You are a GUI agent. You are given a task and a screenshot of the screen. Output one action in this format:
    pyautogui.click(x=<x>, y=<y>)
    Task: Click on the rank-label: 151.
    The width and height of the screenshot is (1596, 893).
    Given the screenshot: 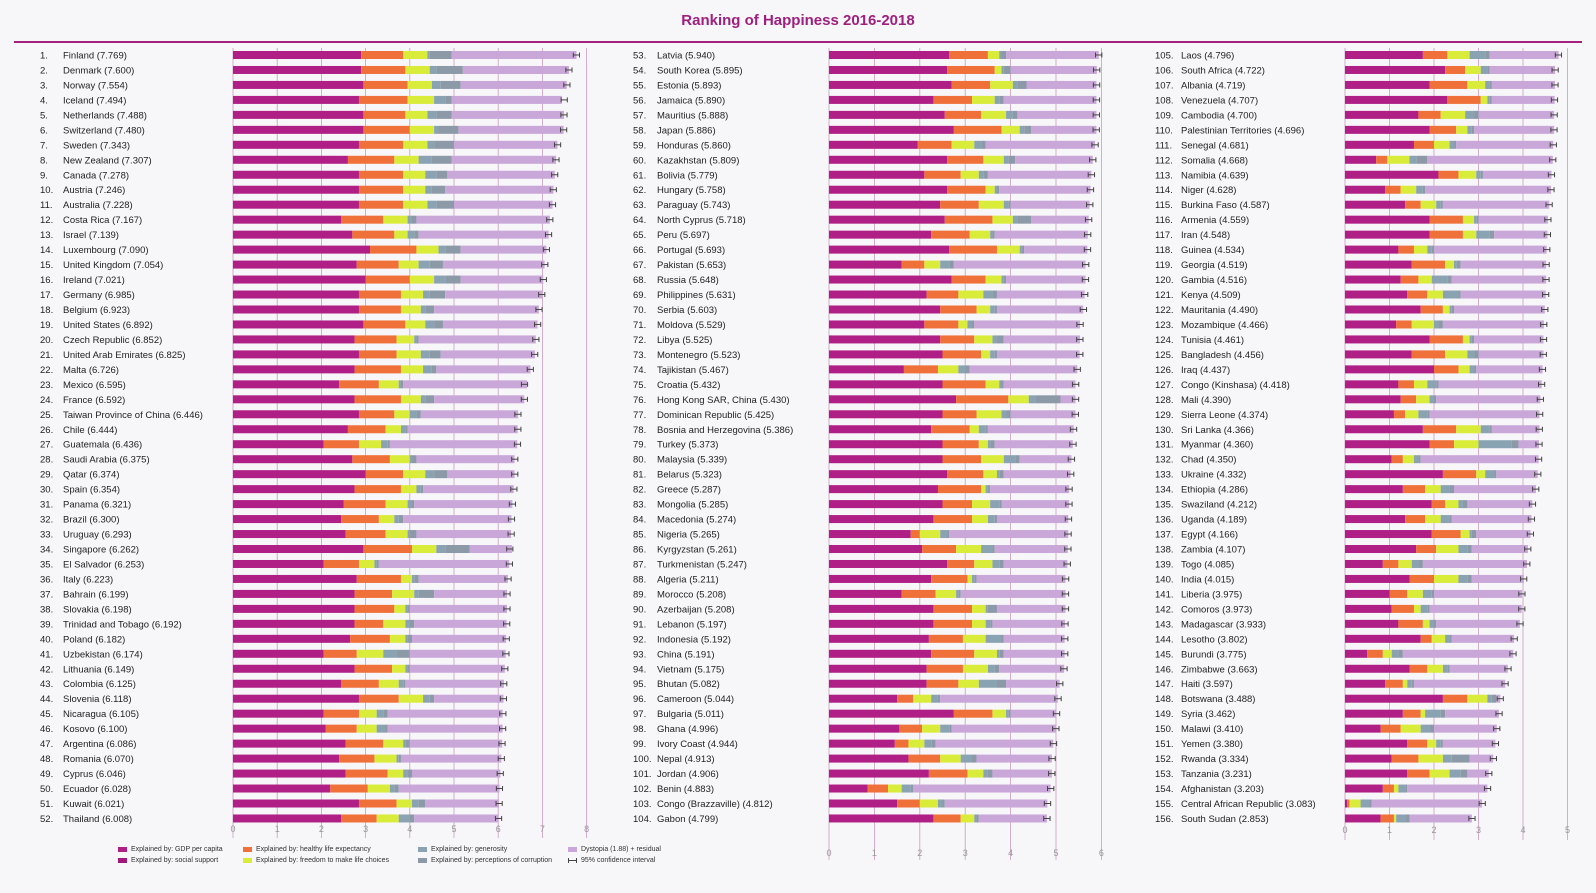 What is the action you would take?
    pyautogui.click(x=1164, y=744)
    